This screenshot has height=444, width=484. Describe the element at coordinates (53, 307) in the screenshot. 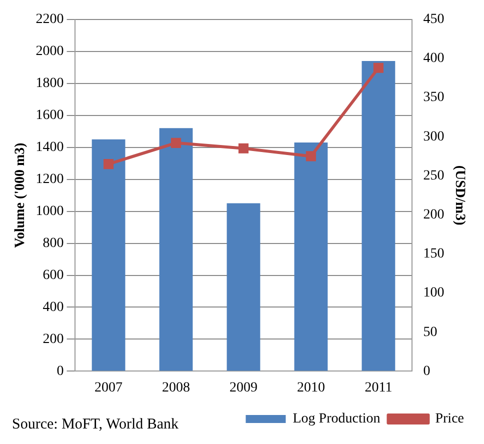

I see `y-tick-label: 400` at that location.